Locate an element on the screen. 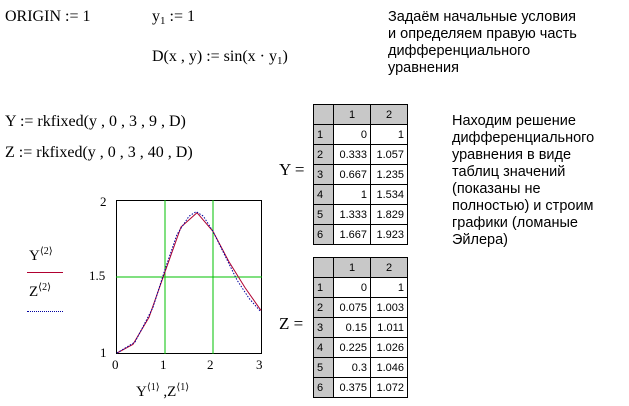 The height and width of the screenshot is (406, 629). matrix-z-label: Z = is located at coordinates (291, 323).